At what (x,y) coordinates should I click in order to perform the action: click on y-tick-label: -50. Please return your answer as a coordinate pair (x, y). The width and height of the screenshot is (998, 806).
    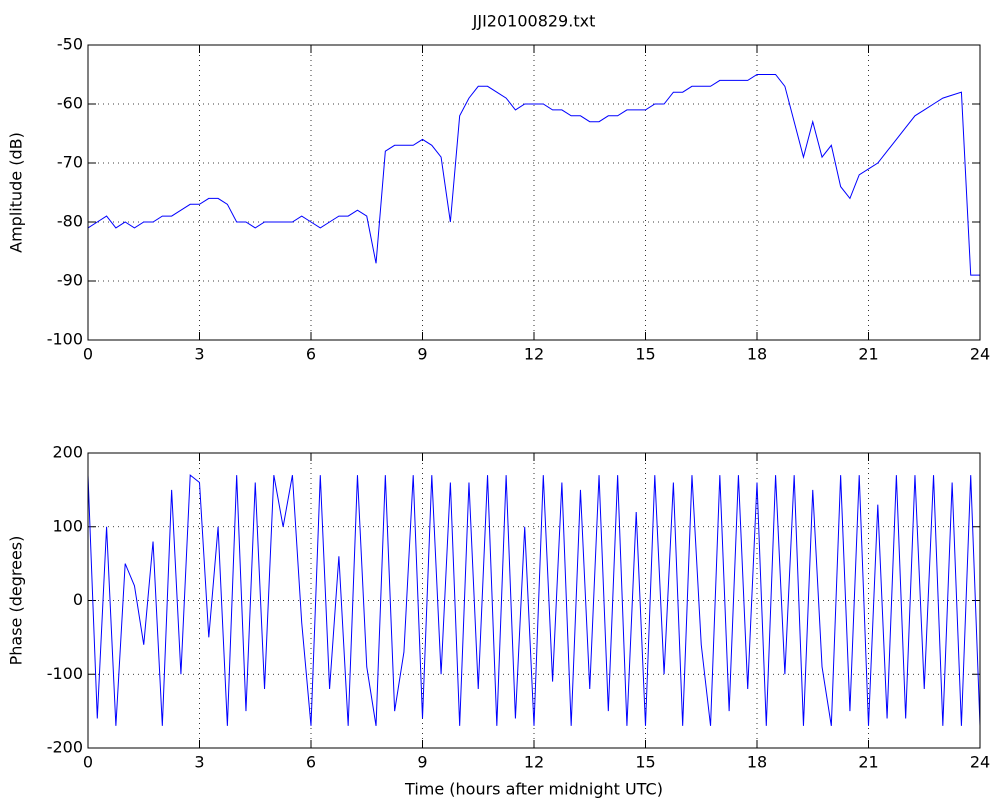
    Looking at the image, I should click on (70, 44).